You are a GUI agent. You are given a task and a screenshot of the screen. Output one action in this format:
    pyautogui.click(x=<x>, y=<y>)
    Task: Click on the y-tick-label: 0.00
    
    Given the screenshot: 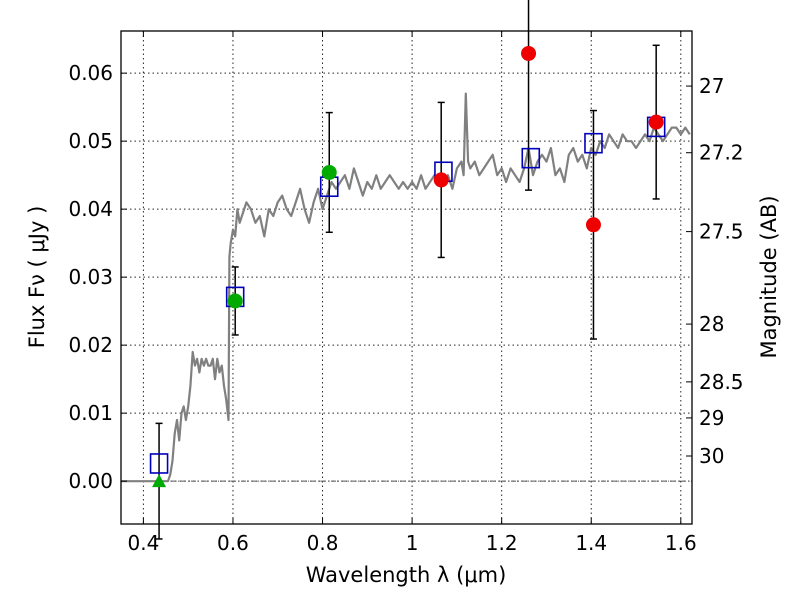 What is the action you would take?
    pyautogui.click(x=90, y=481)
    